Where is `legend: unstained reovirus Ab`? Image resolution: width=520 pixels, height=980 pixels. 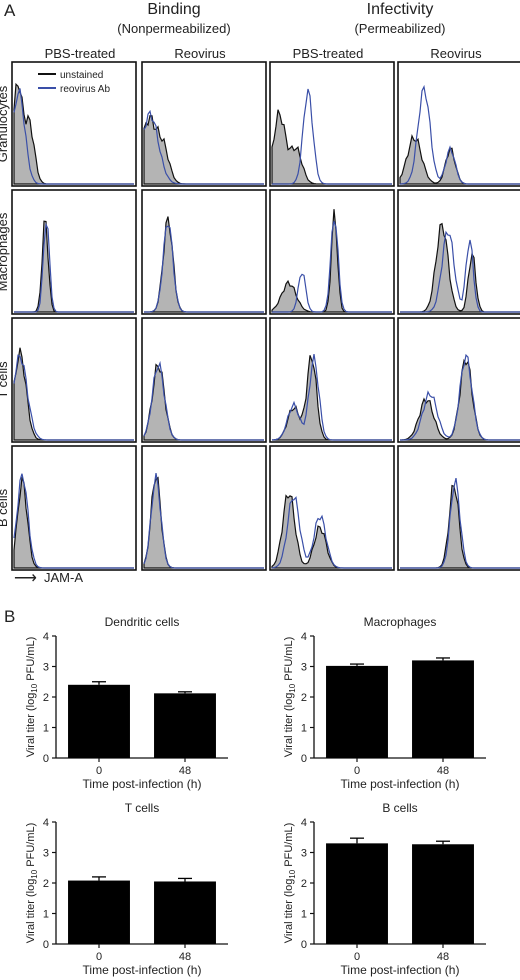
legend: unstained reovirus Ab is located at coordinates (74, 82).